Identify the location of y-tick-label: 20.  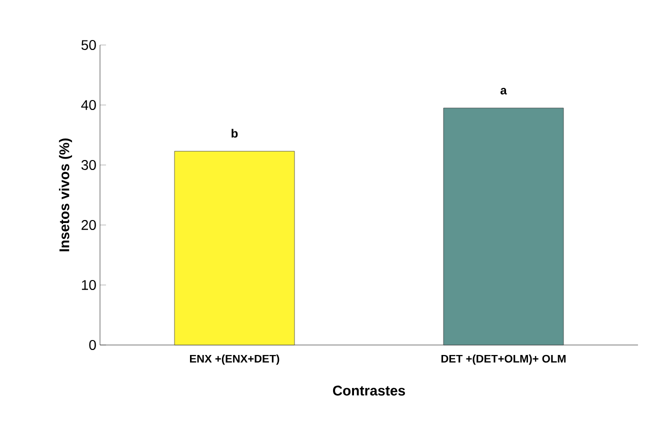
(89, 225).